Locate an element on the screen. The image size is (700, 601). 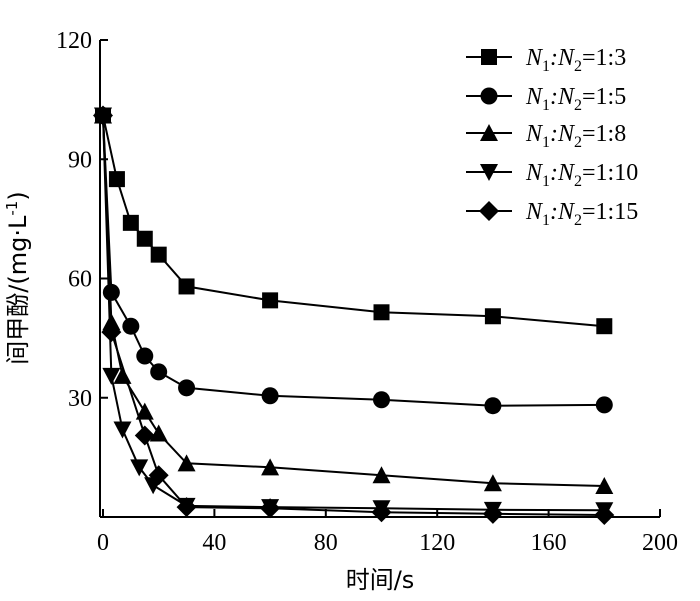
legend-label: N1:N2=1:8 is located at coordinates (575, 136).